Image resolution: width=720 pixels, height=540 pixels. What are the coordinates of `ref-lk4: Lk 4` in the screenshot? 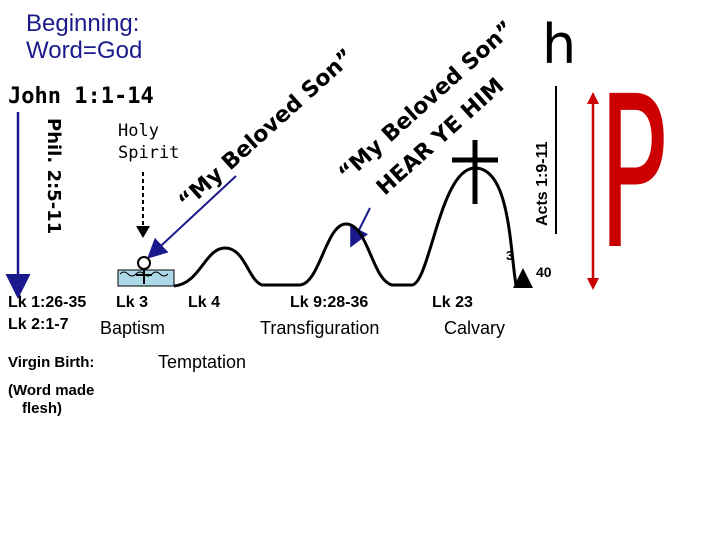 It's located at (204, 302).